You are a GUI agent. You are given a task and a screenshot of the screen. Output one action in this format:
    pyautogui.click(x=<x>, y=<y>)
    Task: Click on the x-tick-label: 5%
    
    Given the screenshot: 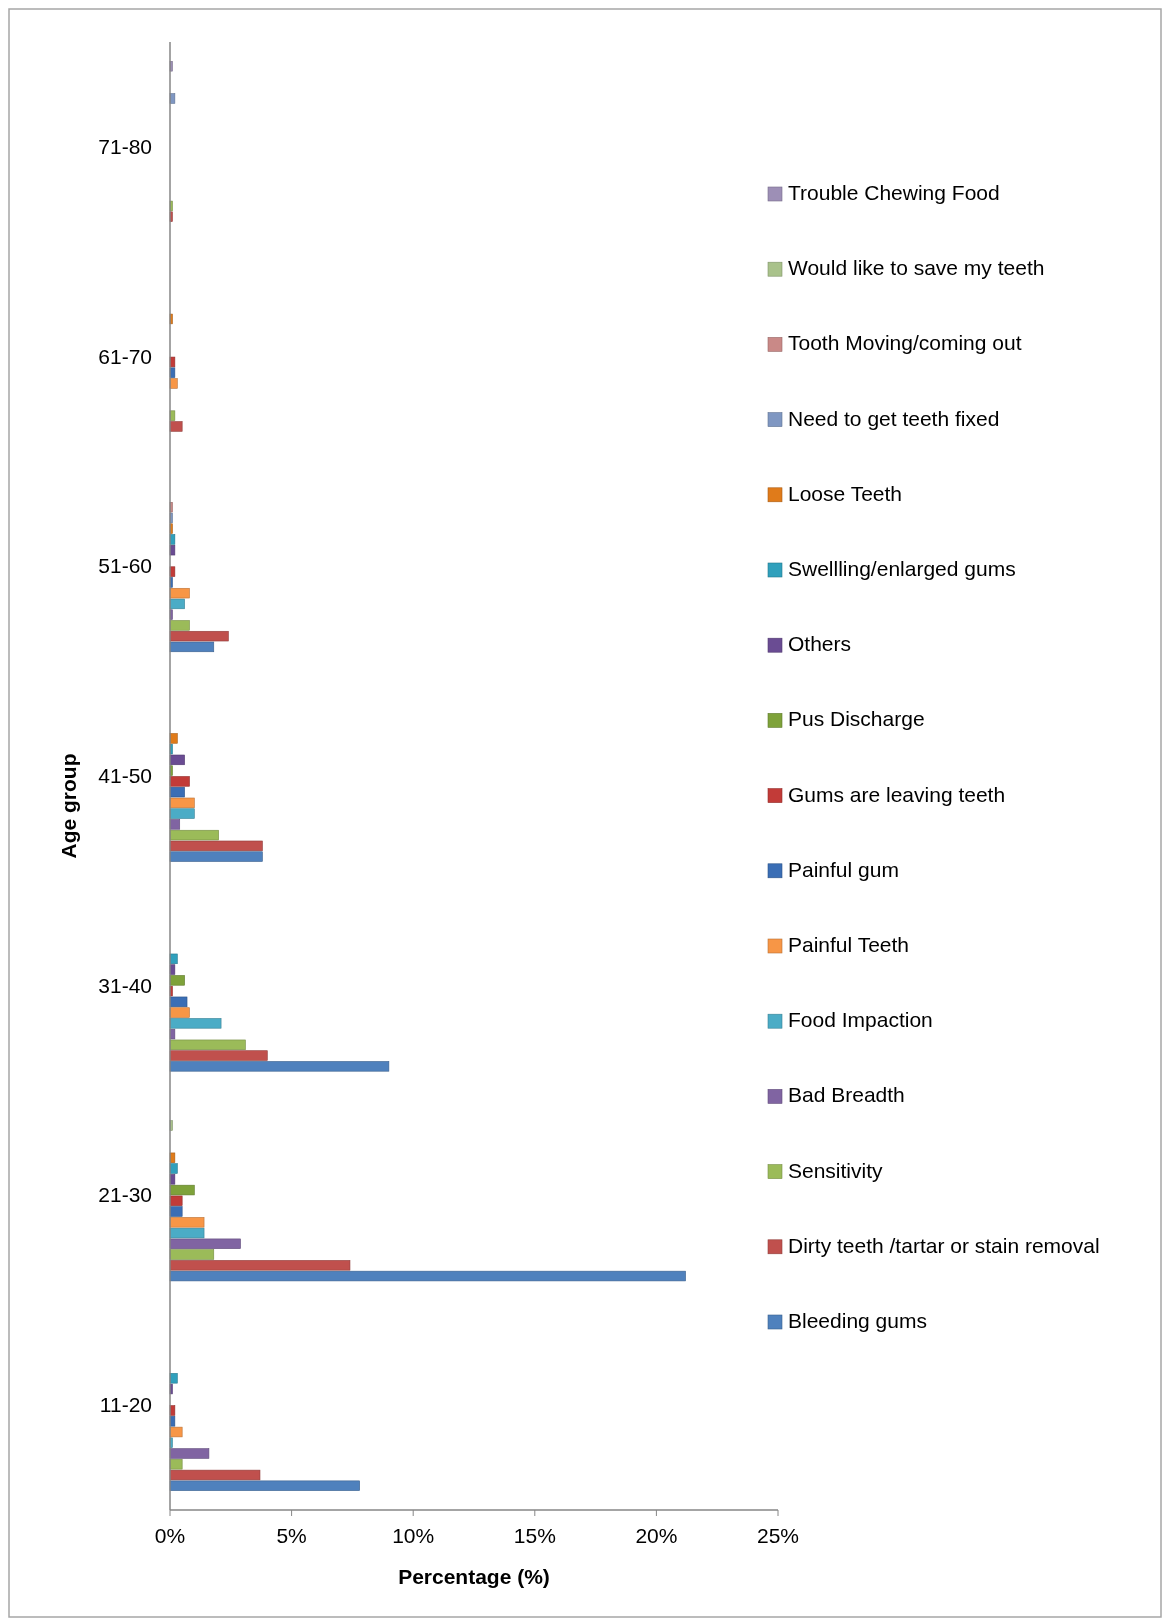 What is the action you would take?
    pyautogui.click(x=291, y=1535)
    